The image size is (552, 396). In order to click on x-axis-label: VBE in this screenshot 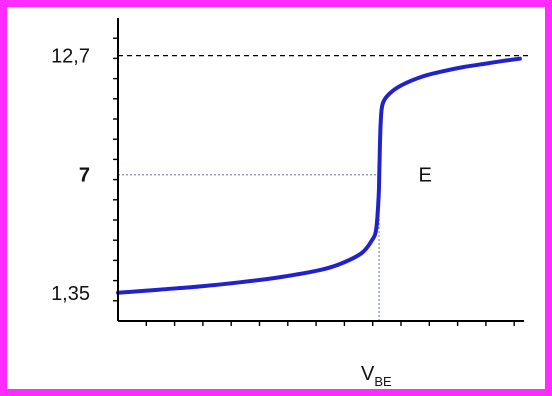, I will do `click(376, 376)`.